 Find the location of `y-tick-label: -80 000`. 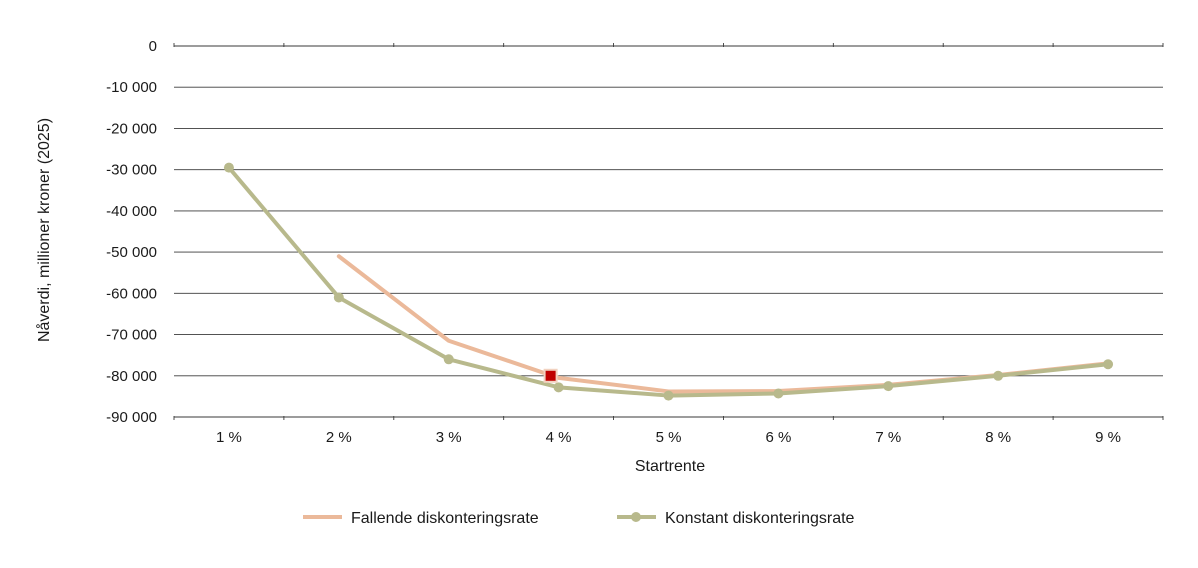

y-tick-label: -80 000 is located at coordinates (131, 376).